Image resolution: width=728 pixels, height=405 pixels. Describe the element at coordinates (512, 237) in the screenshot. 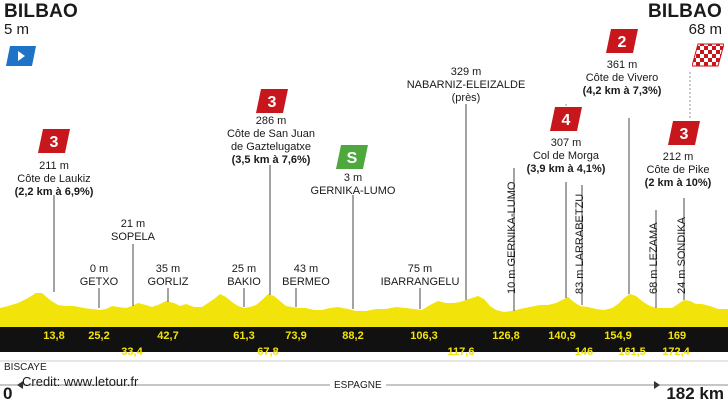

I see `vertical-label-gernika: 10 m GERNIKA-LUMO` at that location.